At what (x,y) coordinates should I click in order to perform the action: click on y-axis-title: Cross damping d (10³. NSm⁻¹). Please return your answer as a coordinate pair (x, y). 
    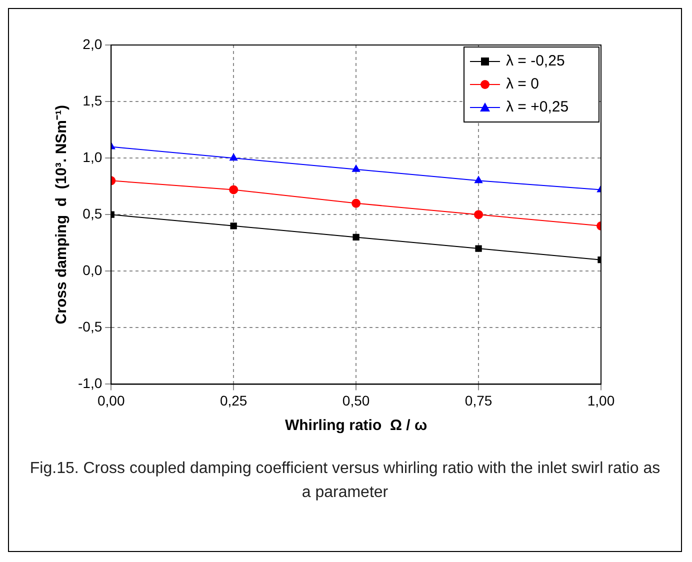
    Looking at the image, I should click on (61, 214).